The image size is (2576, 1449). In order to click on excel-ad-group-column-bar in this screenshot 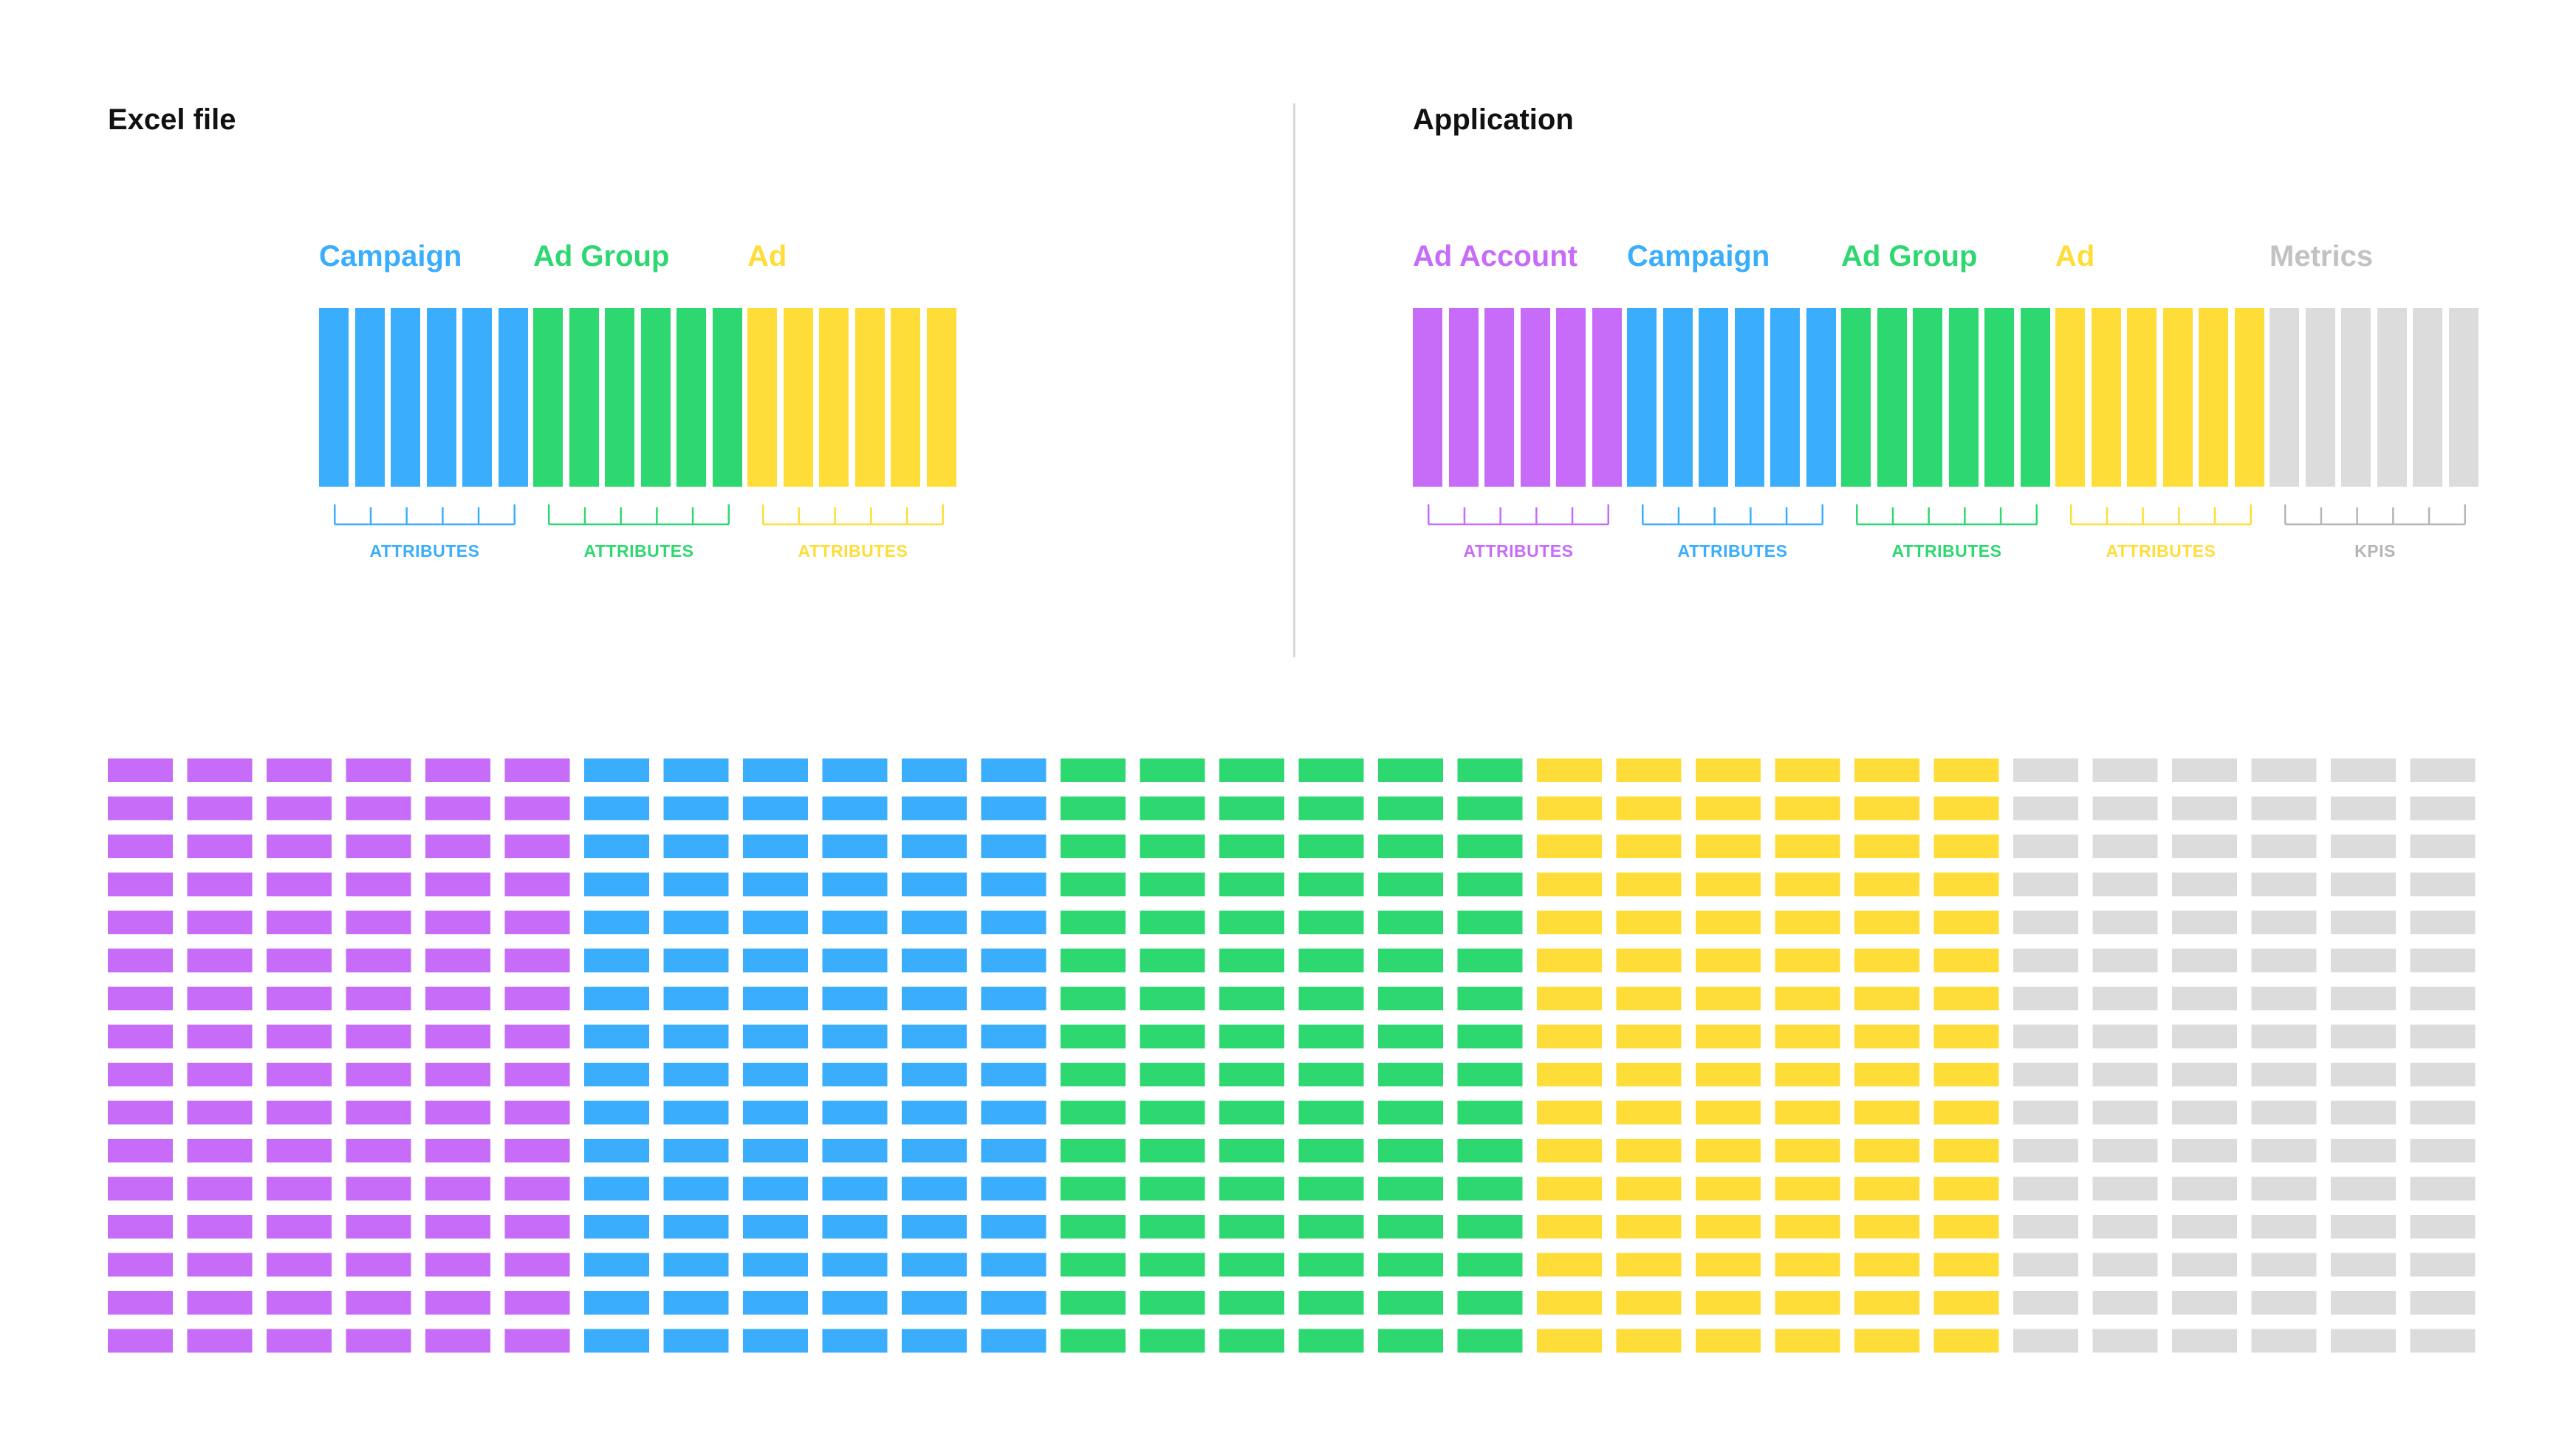, I will do `click(655, 397)`.